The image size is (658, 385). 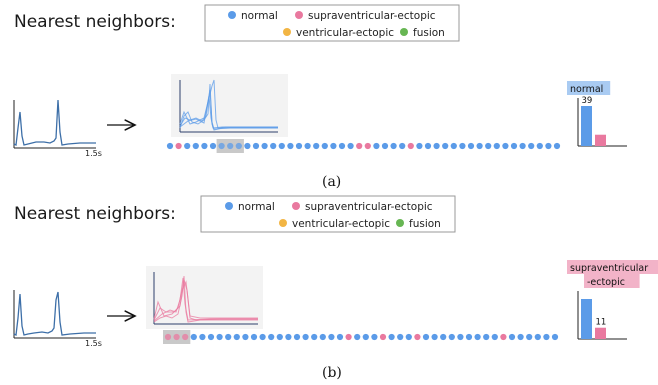 I want to click on histogram-label: normal, so click(x=586, y=89).